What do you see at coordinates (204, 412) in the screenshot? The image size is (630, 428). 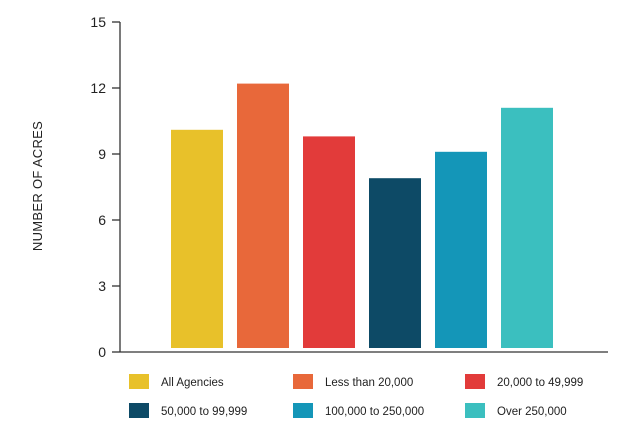 I see `legend-label-4: 50,000 to 99,999` at bounding box center [204, 412].